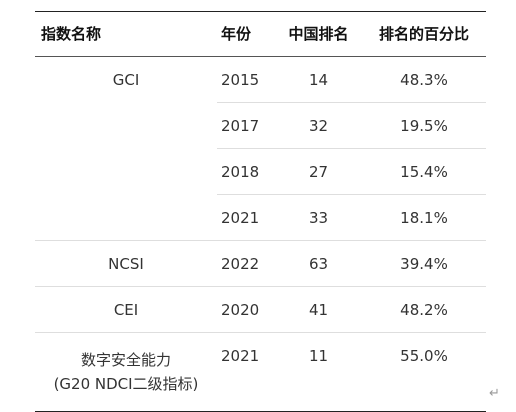 The image size is (516, 412). I want to click on cell-year: 2022, so click(246, 263).